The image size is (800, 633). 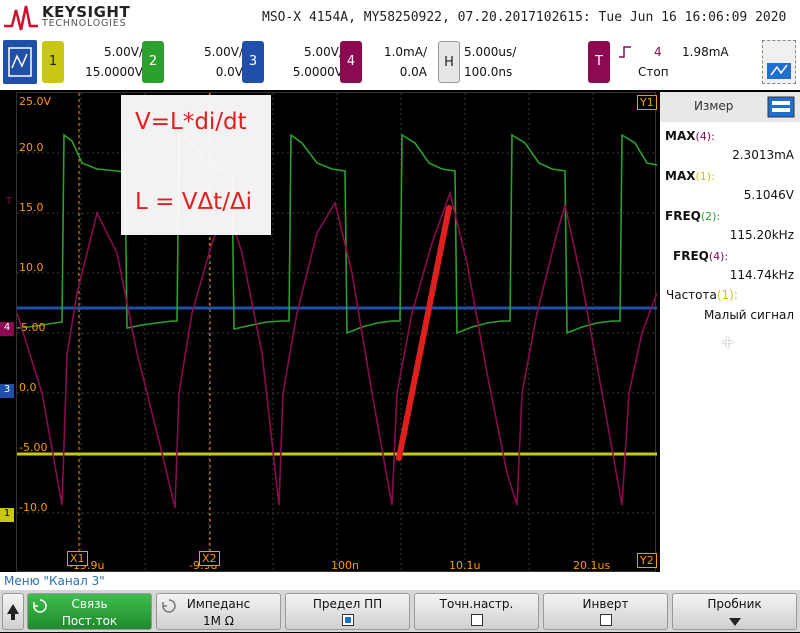 What do you see at coordinates (153, 62) in the screenshot?
I see `channel-2-number: 2` at bounding box center [153, 62].